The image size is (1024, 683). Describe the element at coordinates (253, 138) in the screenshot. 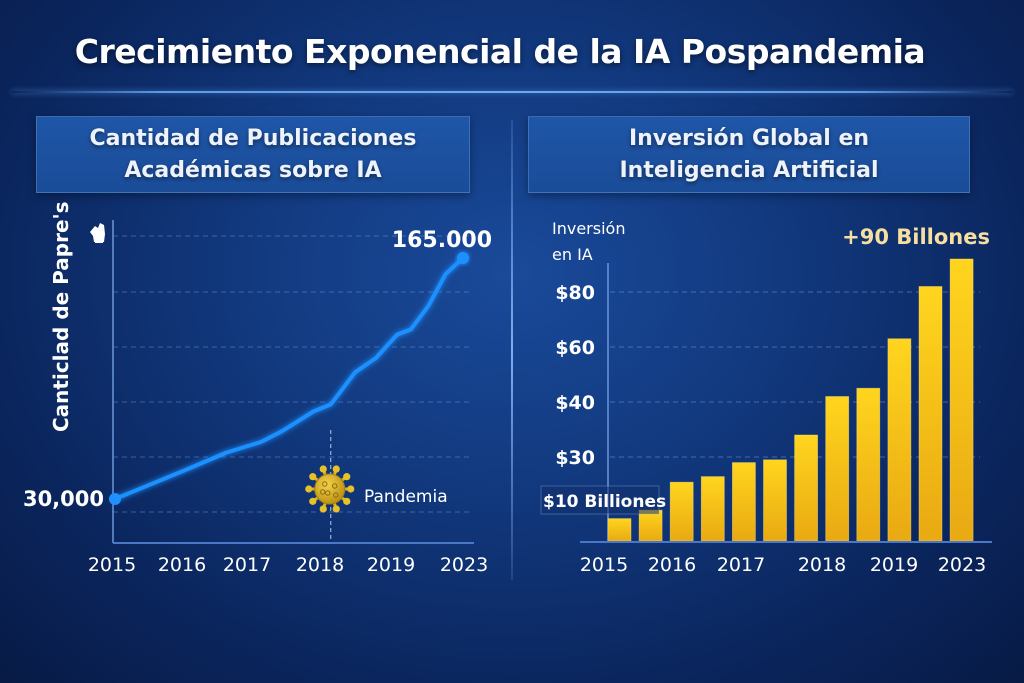

I see `line-chart-title-line1: Cantidad de Publicaciones` at that location.